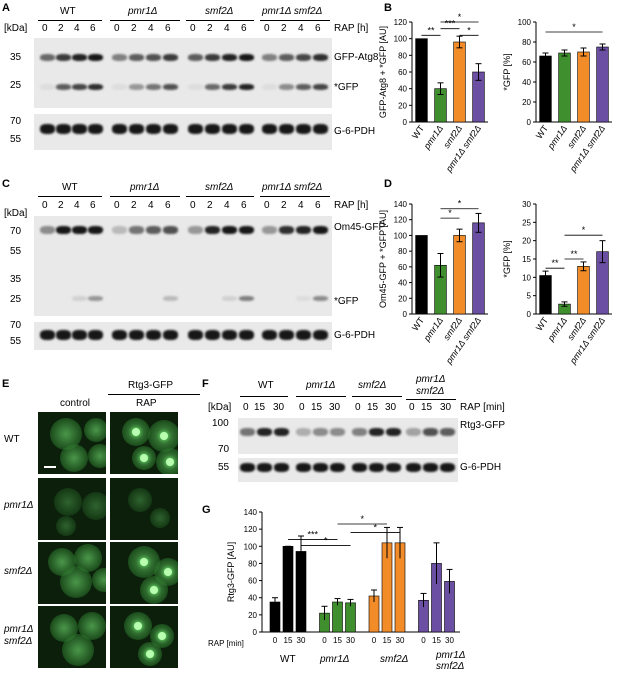  I want to click on y-axis-label: *GFP [%], so click(507, 258).